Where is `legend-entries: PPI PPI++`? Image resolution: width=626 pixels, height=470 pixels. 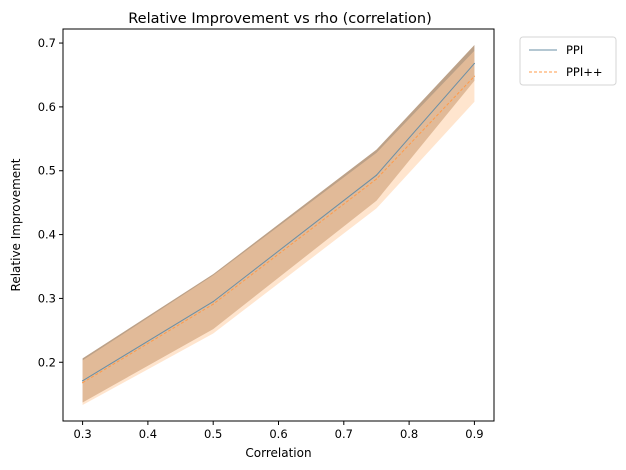
legend-entries: PPI PPI++ is located at coordinates (566, 61).